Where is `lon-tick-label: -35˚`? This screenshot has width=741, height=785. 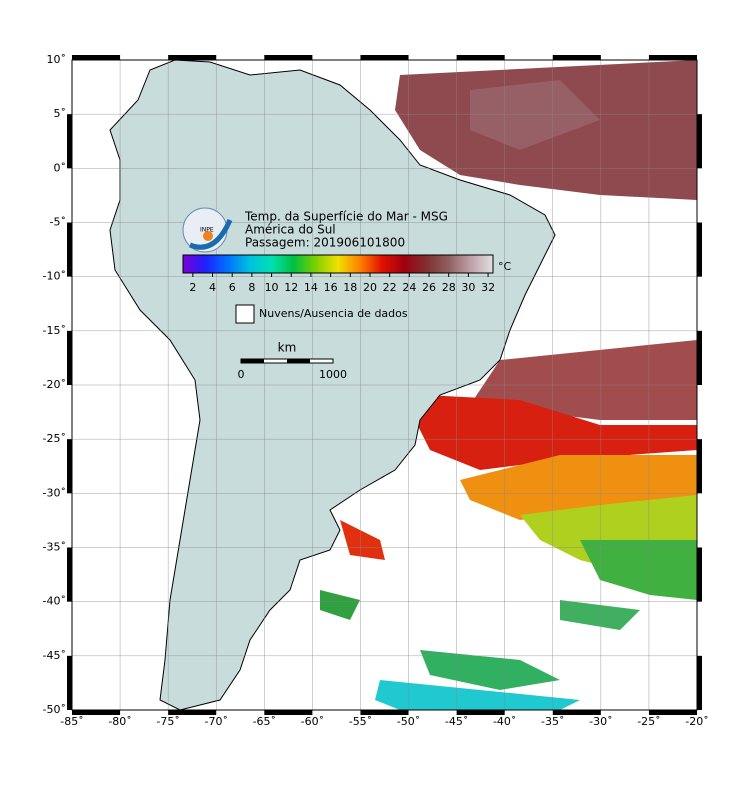
lon-tick-label: -35˚ is located at coordinates (552, 721).